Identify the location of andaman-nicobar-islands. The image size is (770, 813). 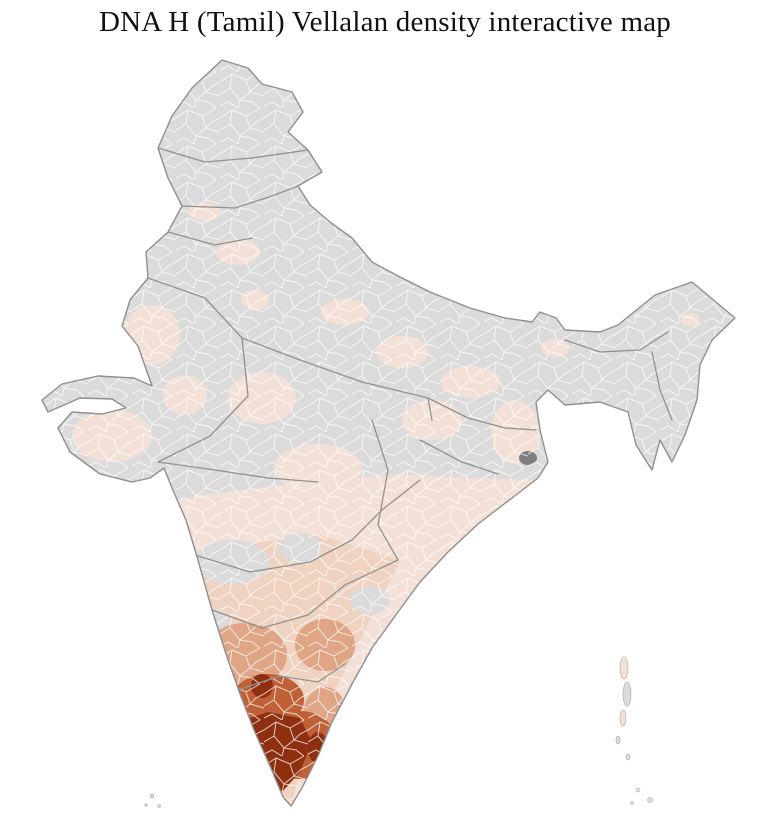
(634, 730).